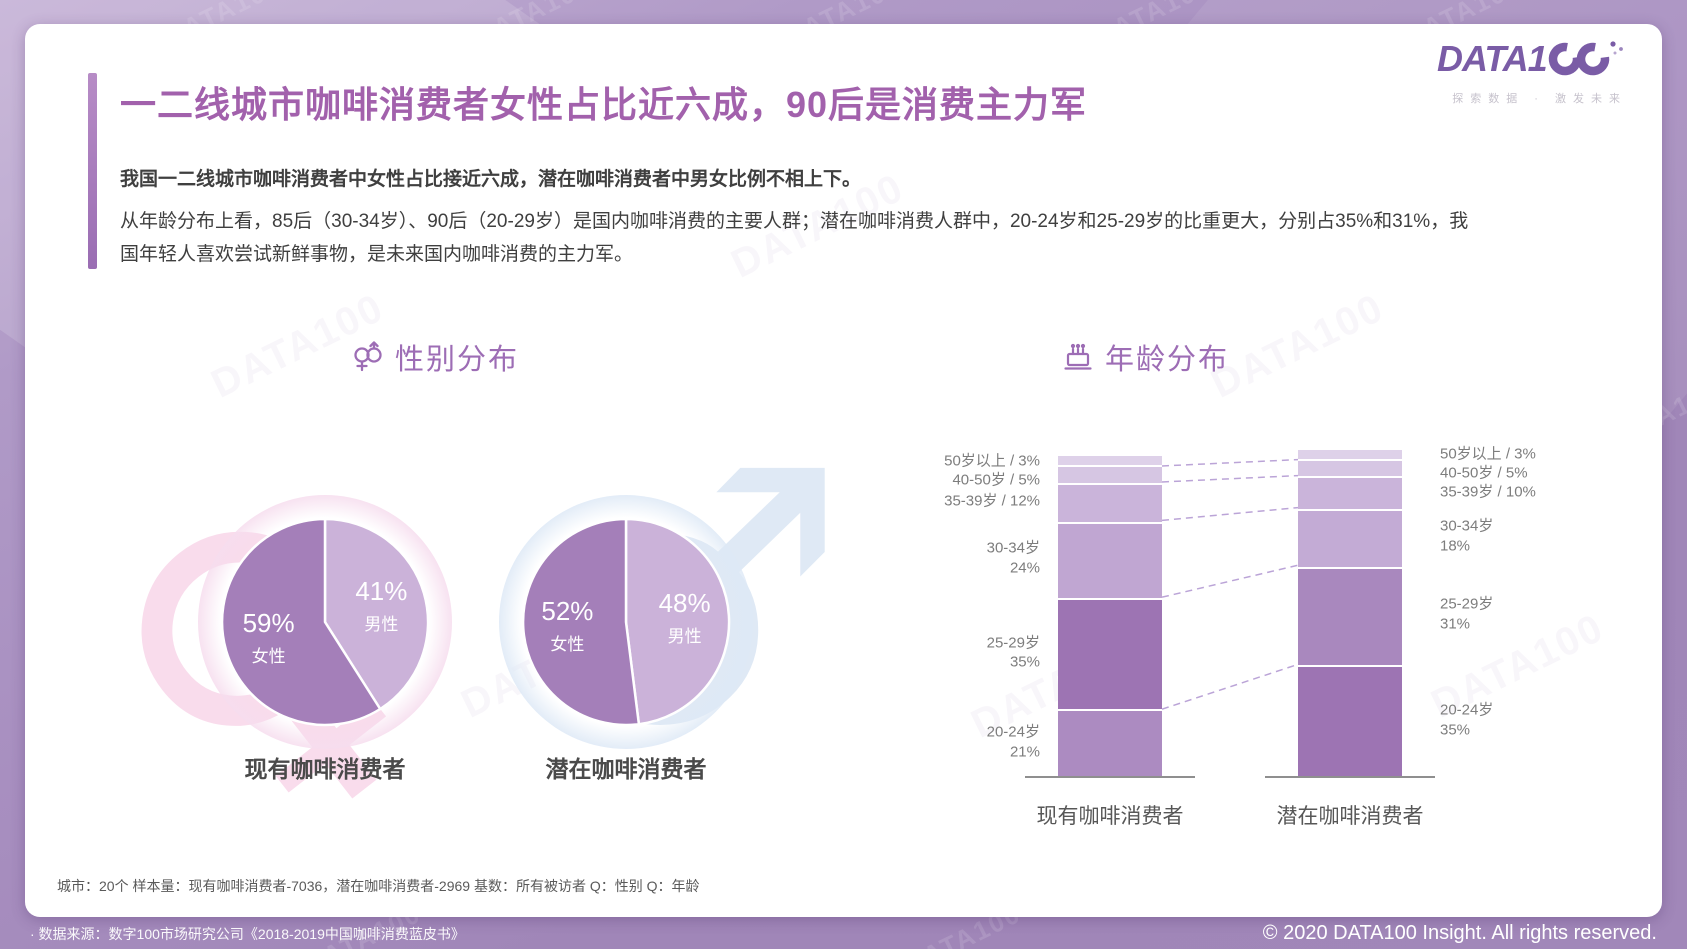  Describe the element at coordinates (604, 104) in the screenshot. I see `page-title: 一二线城市咖啡消费者女性占比近六成，90后是消费主力军` at that location.